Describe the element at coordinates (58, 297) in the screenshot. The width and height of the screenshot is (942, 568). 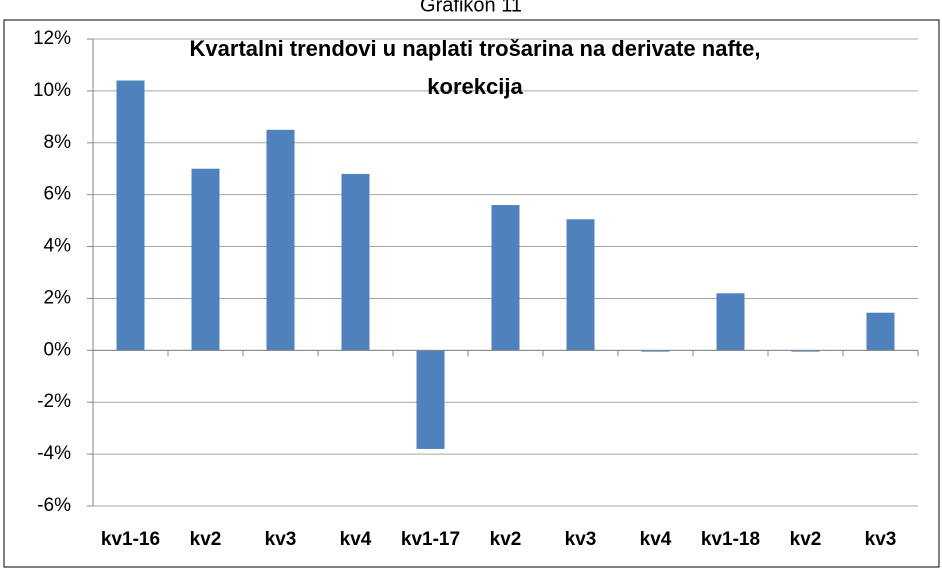
I see `y-tick-label: 2%` at that location.